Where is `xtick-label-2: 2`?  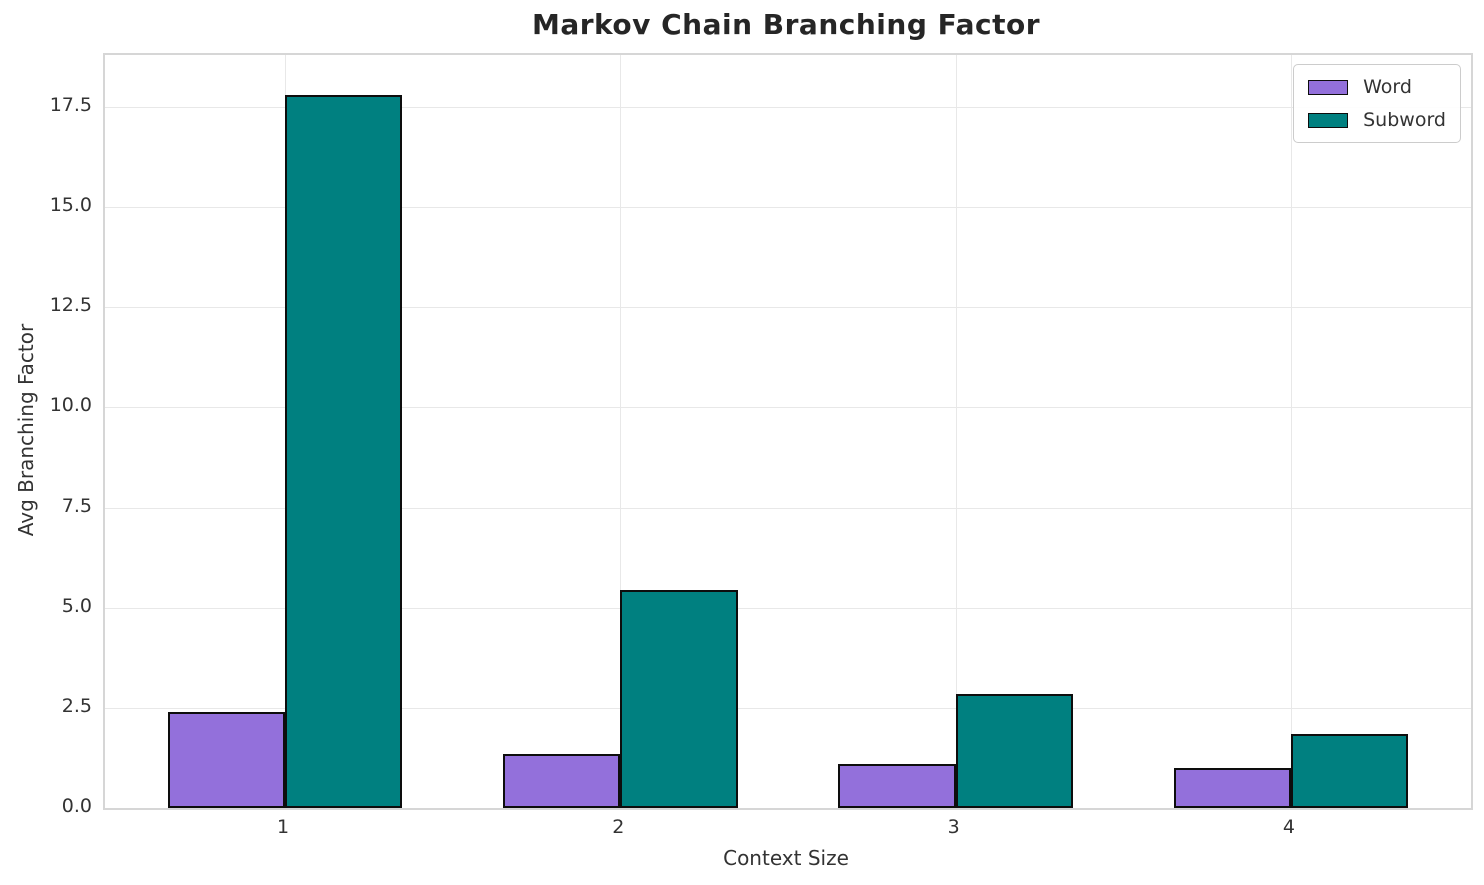 xtick-label-2: 2 is located at coordinates (618, 827).